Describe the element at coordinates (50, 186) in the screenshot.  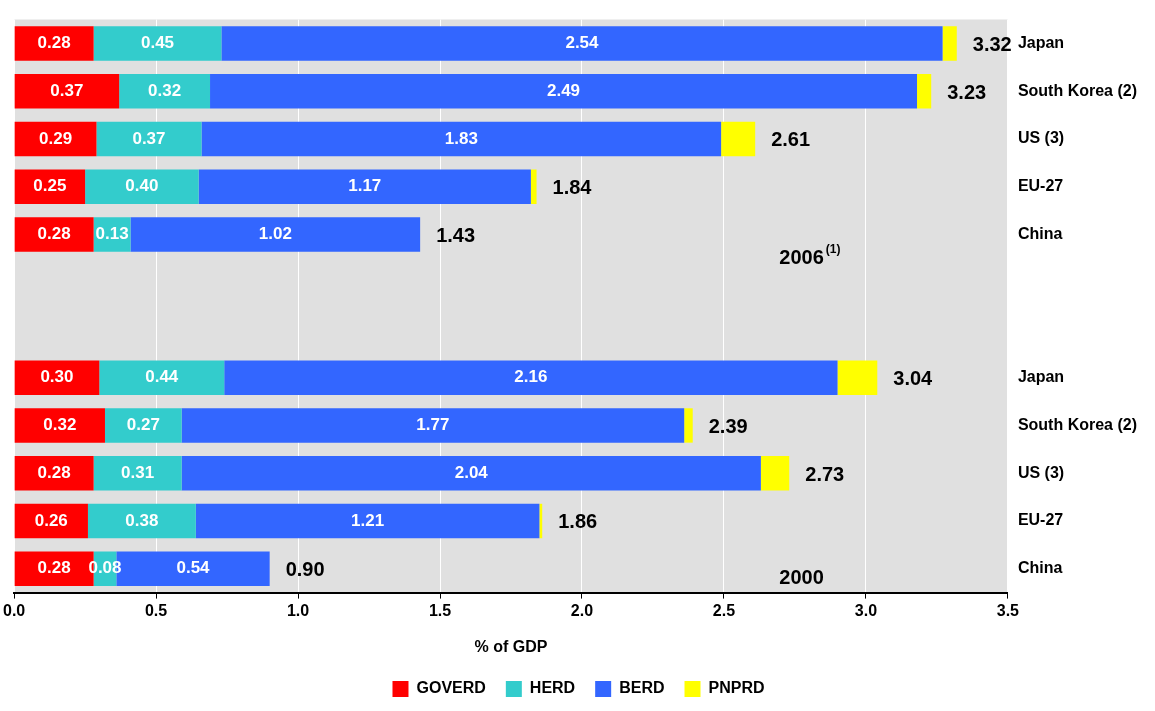
I see `data-label: 0.25` at that location.